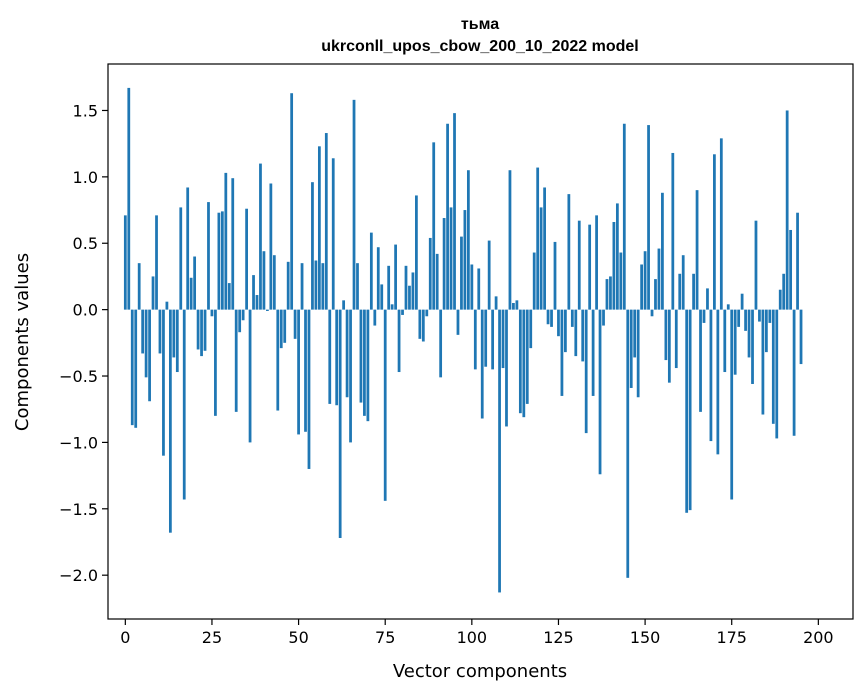 The width and height of the screenshot is (867, 696). I want to click on y-tick-label: −1.5, so click(78, 509).